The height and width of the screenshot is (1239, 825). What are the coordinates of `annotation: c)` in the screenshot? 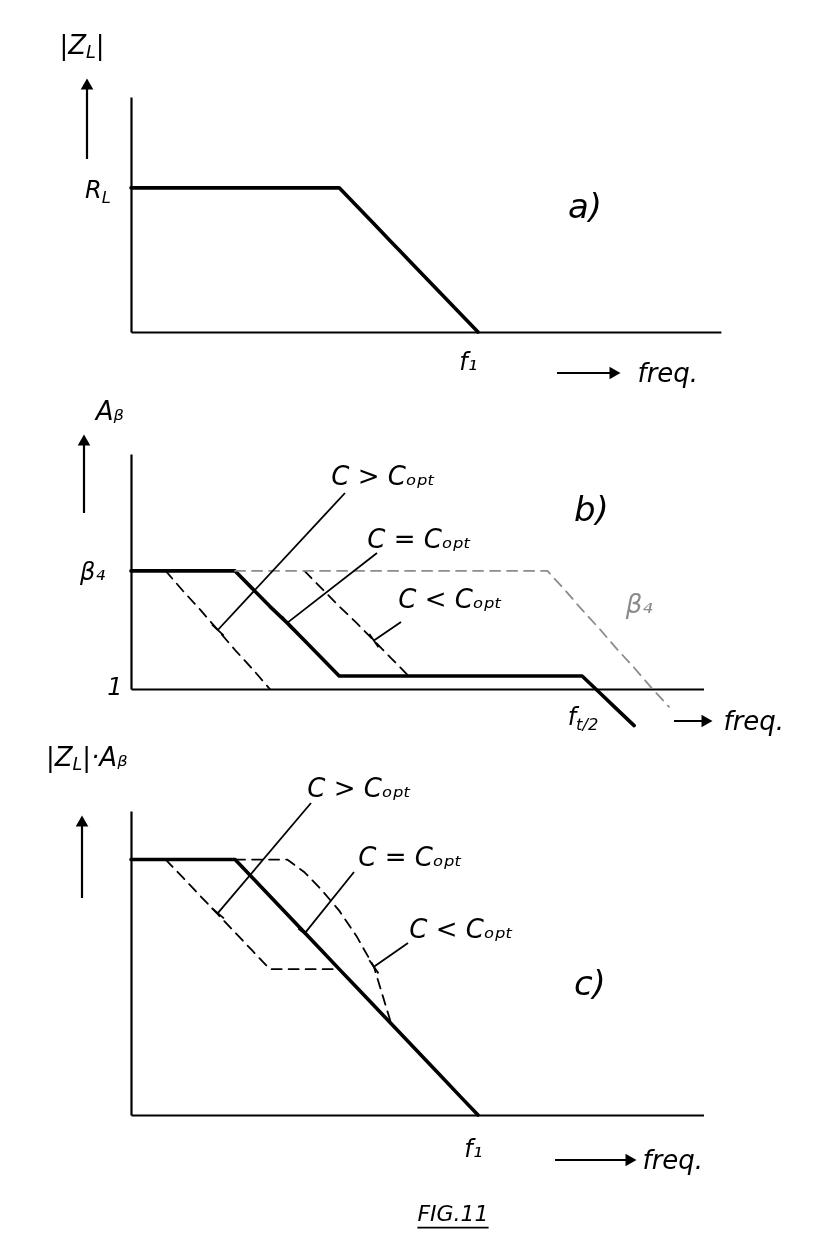 It's located at (589, 983).